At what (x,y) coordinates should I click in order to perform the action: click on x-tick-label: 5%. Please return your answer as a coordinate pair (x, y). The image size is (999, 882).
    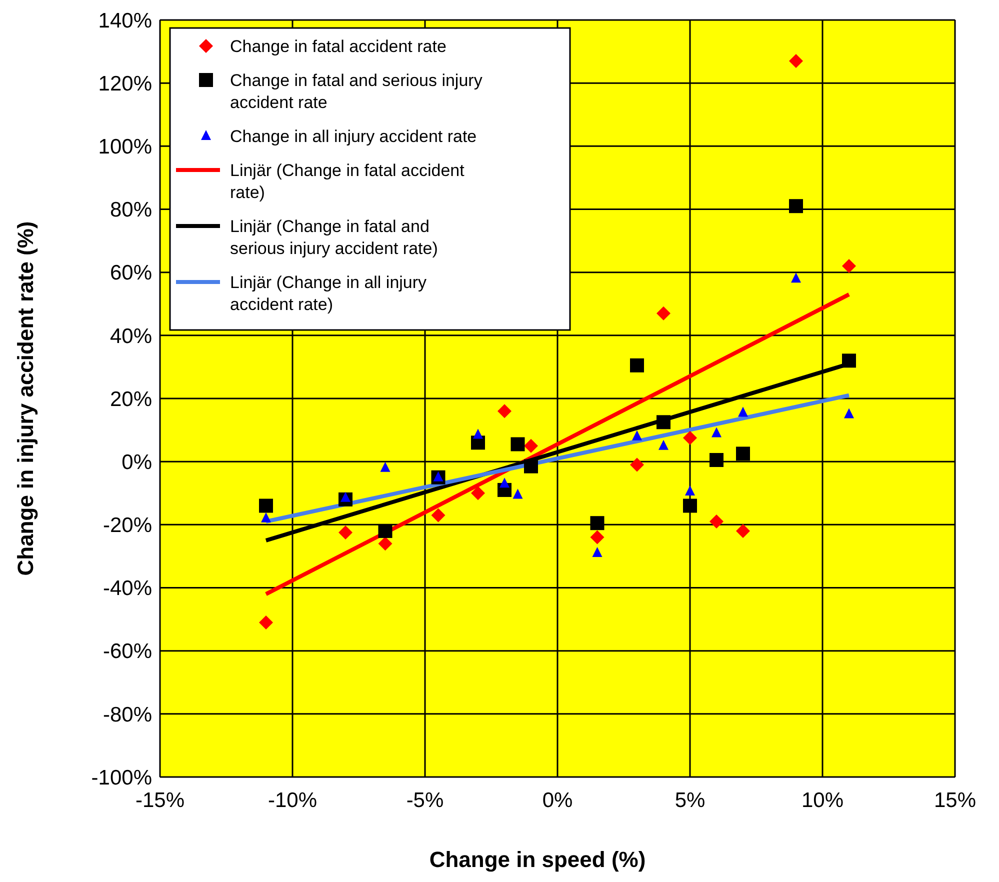
    Looking at the image, I should click on (690, 800).